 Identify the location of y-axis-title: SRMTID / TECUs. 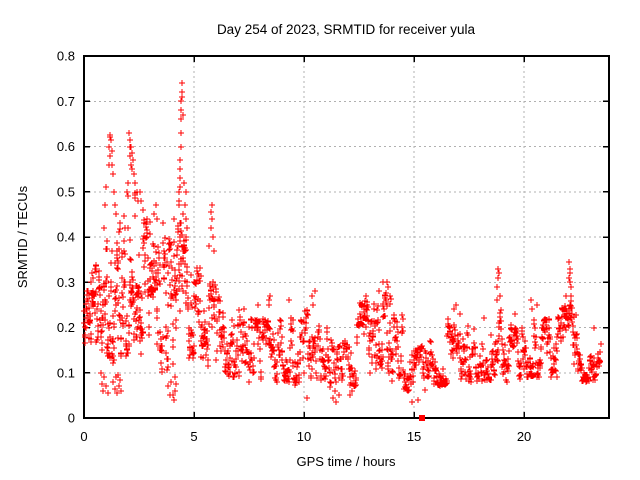
(22, 236).